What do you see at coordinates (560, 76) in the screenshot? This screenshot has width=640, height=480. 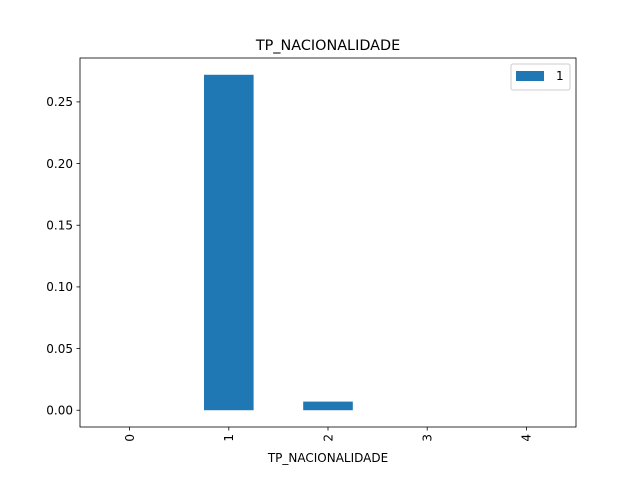 I see `legend-label: 1` at bounding box center [560, 76].